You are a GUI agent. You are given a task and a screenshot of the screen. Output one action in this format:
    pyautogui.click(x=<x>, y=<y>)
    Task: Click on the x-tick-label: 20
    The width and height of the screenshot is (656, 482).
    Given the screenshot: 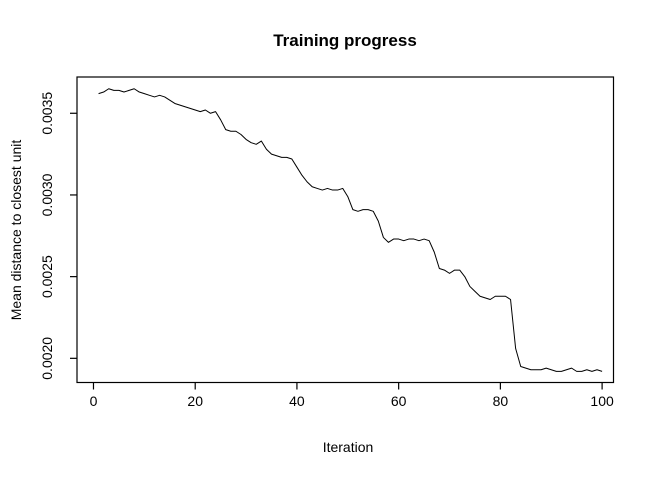 What is the action you would take?
    pyautogui.click(x=195, y=401)
    